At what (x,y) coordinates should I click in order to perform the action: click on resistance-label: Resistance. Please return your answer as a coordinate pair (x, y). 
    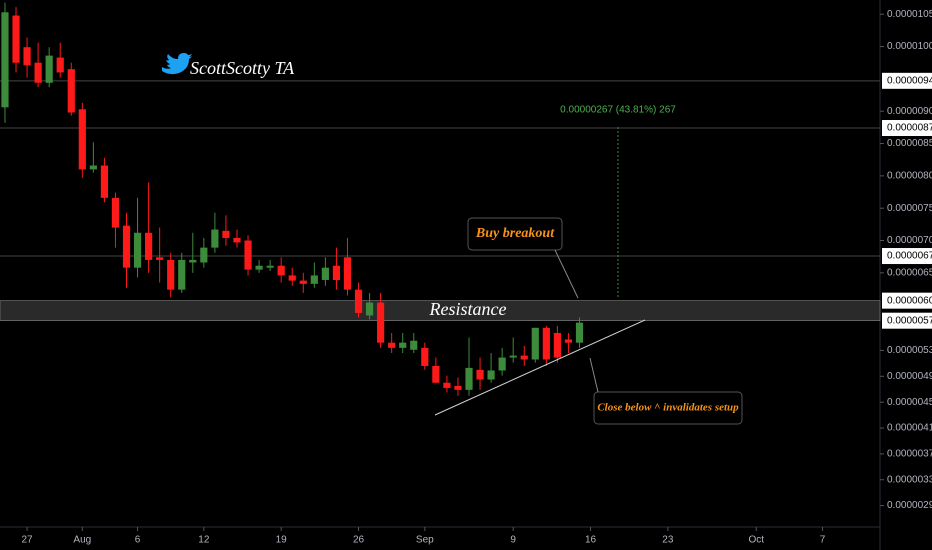
    Looking at the image, I should click on (468, 309).